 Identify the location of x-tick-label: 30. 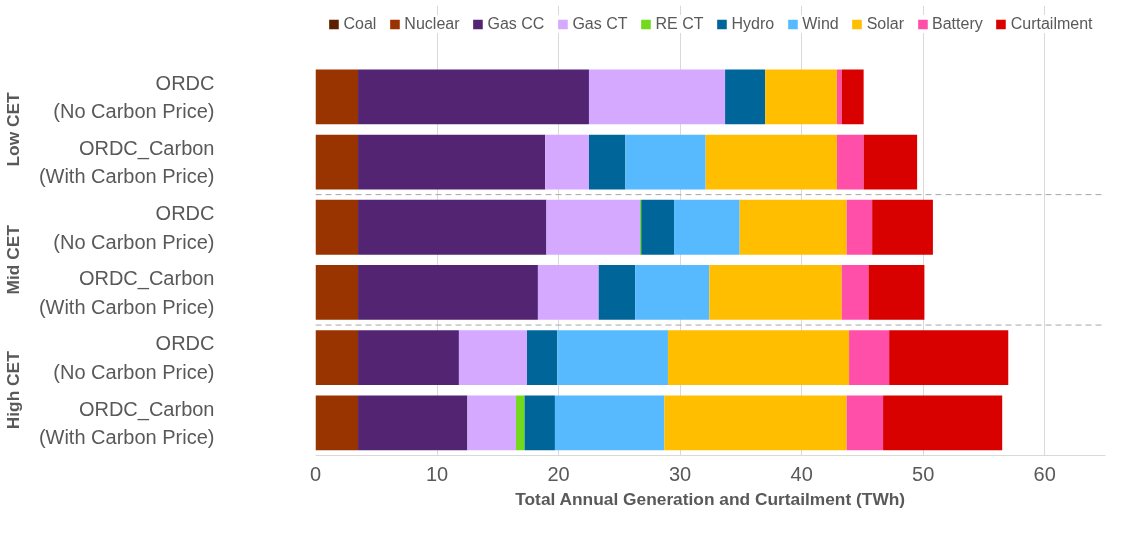
(680, 473).